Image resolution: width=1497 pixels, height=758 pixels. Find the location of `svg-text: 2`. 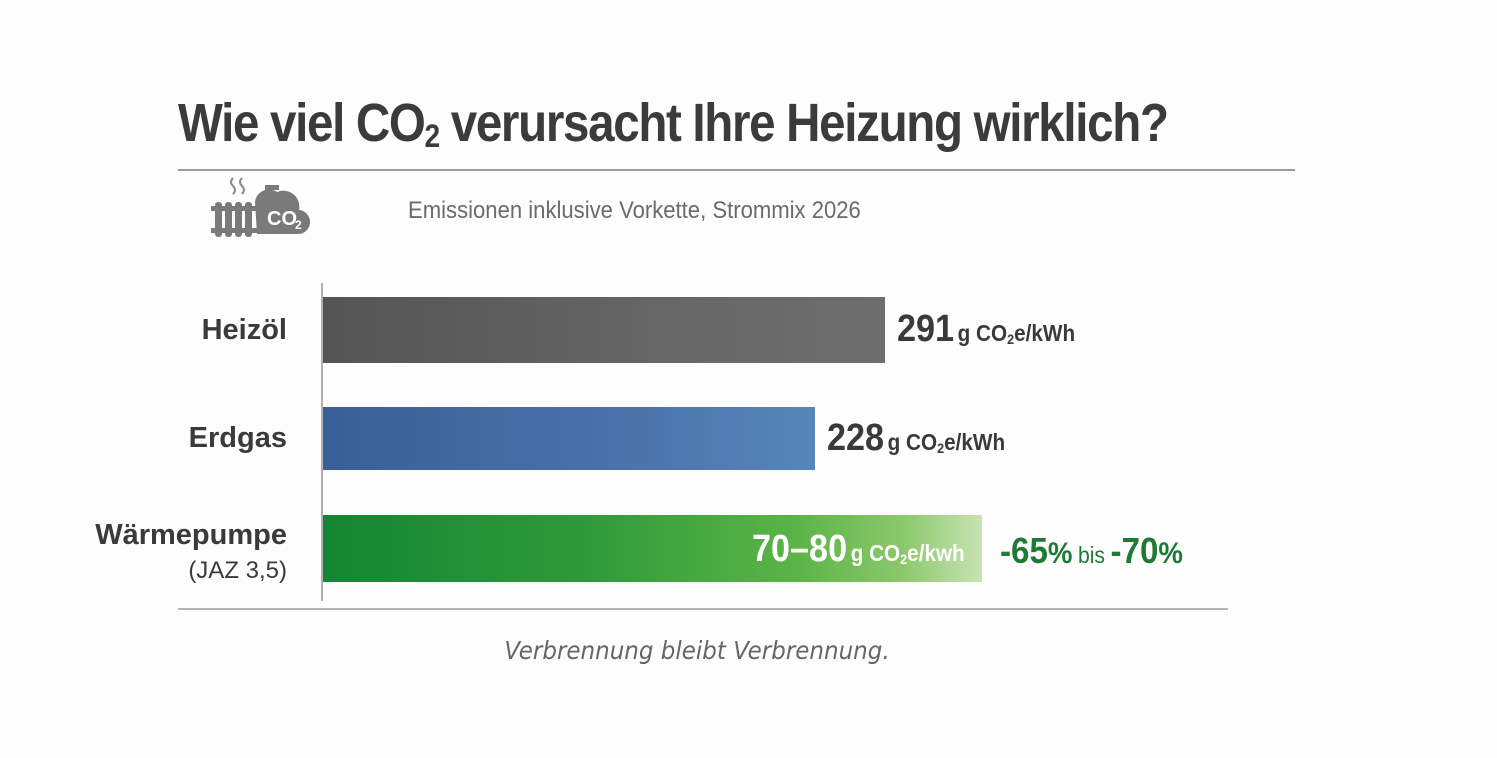

svg-text: 2 is located at coordinates (298, 225).